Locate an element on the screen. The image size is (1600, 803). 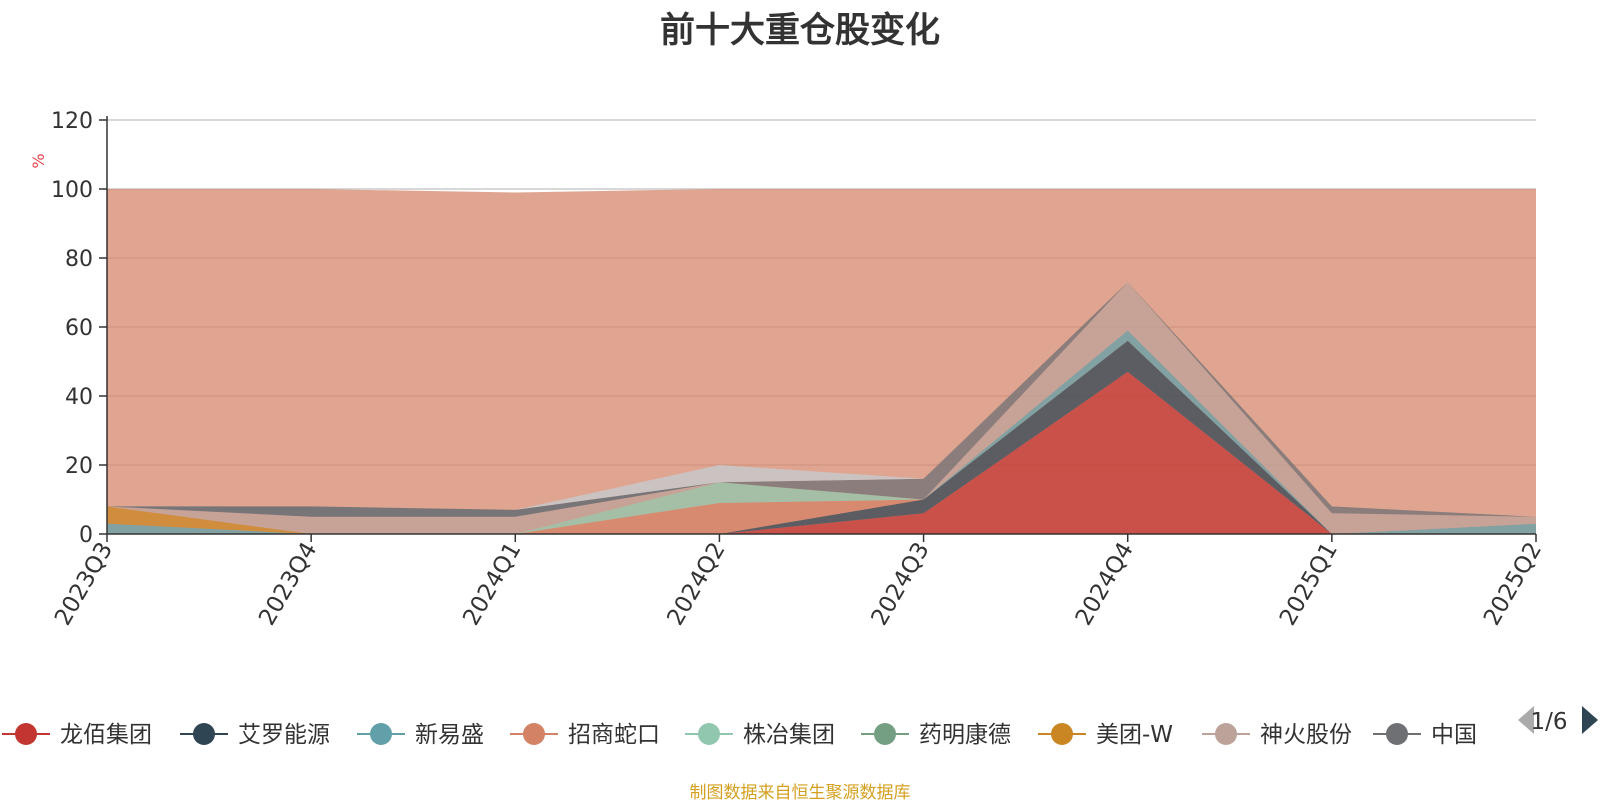
legend-item: 招商蛇口 is located at coordinates (585, 735).